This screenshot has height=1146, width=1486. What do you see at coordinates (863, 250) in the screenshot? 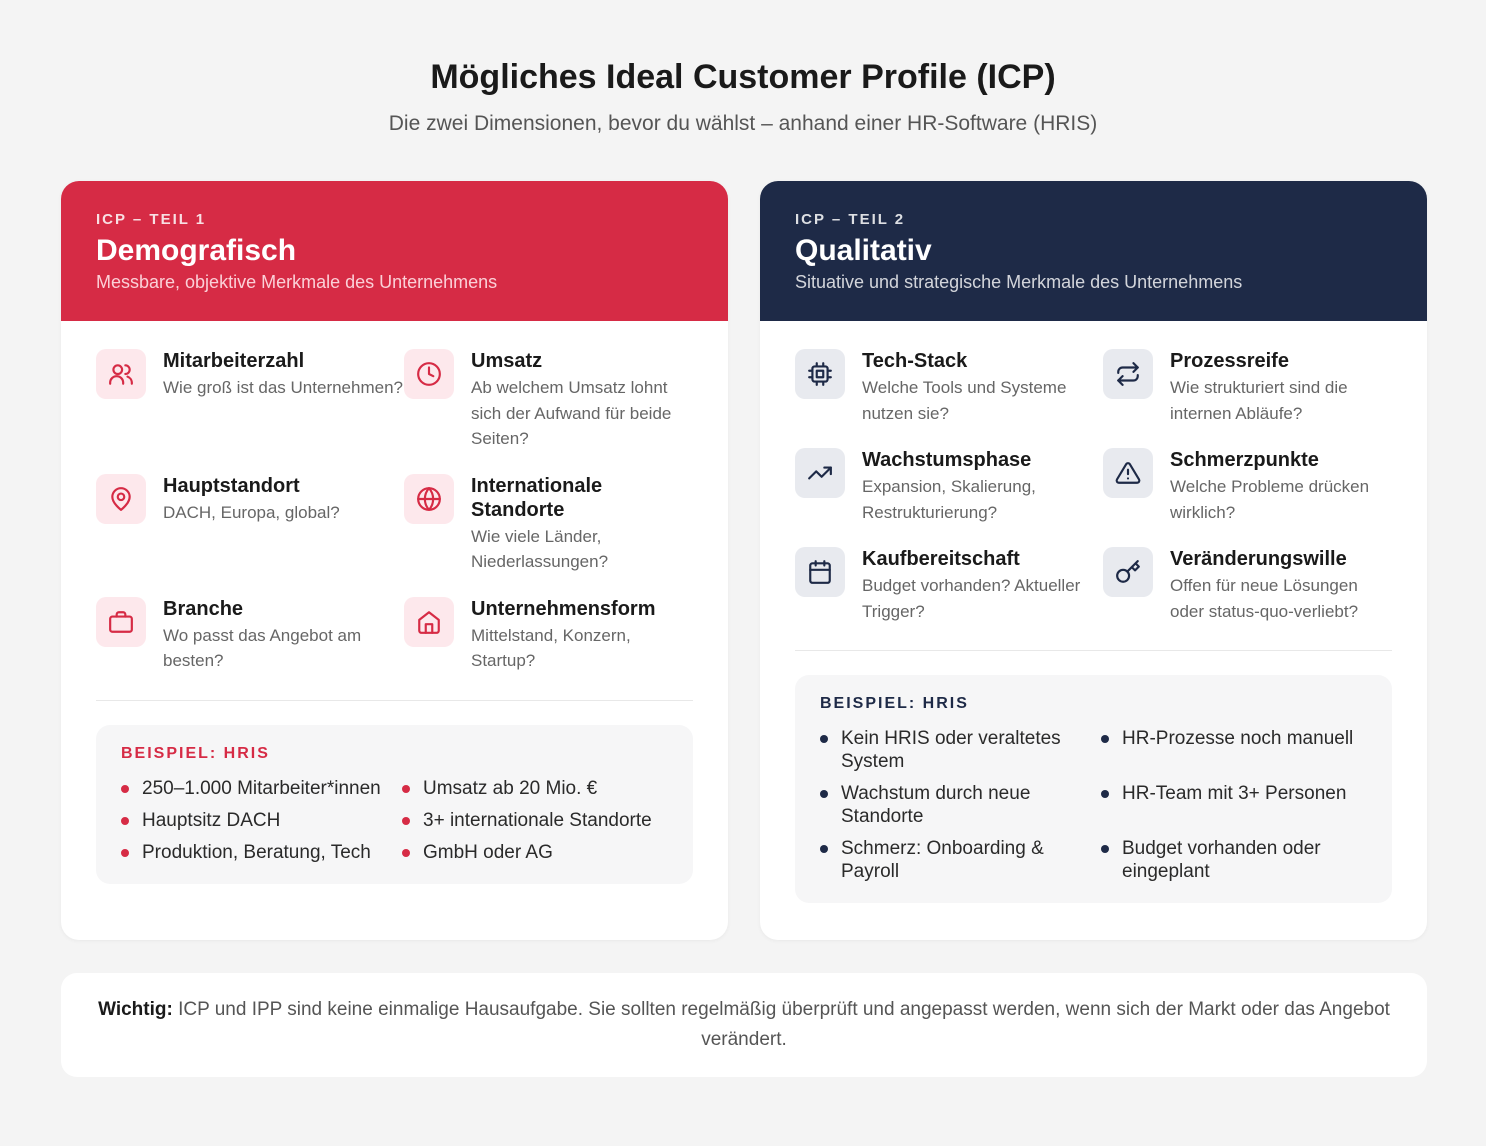
I see `card-title: Qualitativ` at bounding box center [863, 250].